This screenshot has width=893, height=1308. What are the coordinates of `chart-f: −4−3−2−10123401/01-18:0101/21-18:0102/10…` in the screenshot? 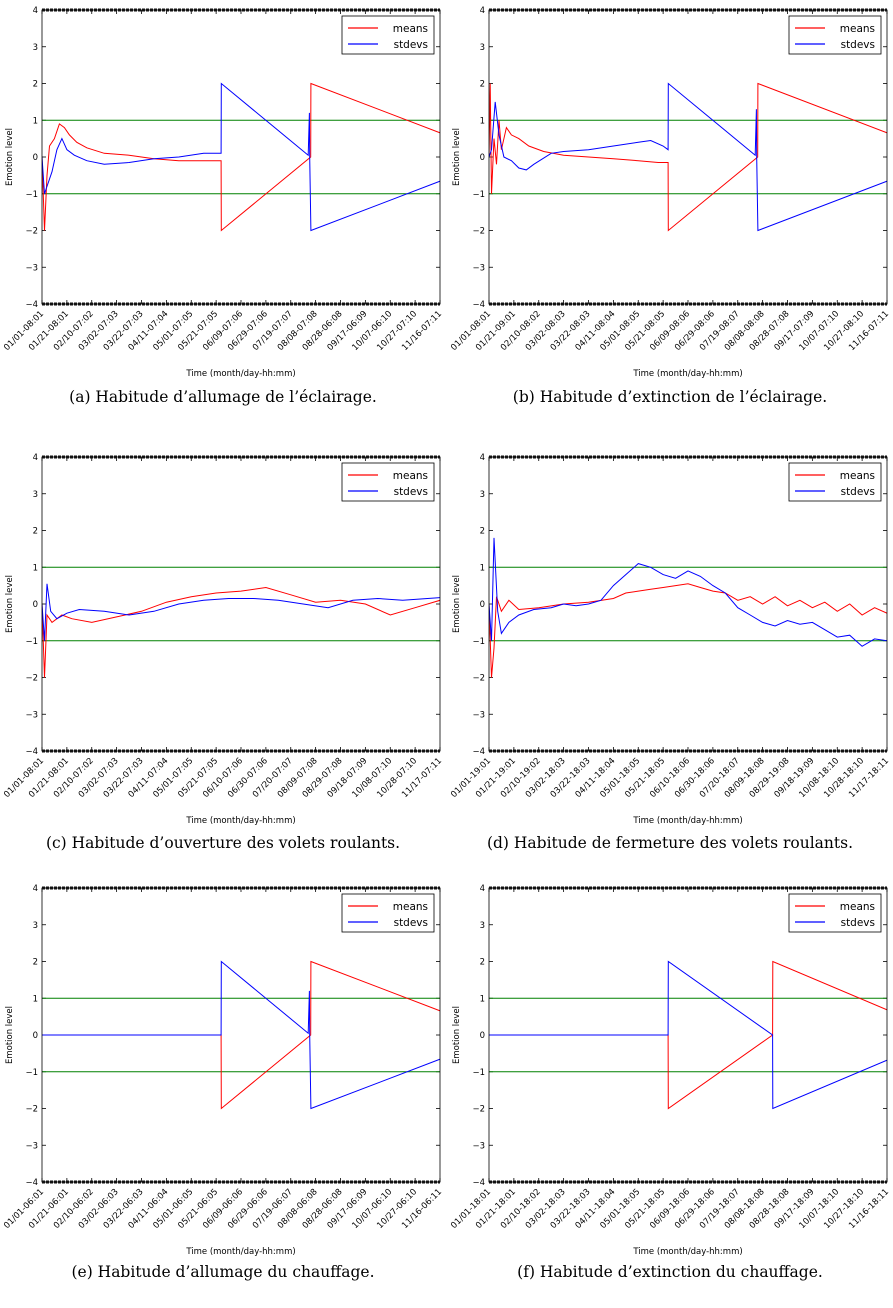 It's located at (670, 1070).